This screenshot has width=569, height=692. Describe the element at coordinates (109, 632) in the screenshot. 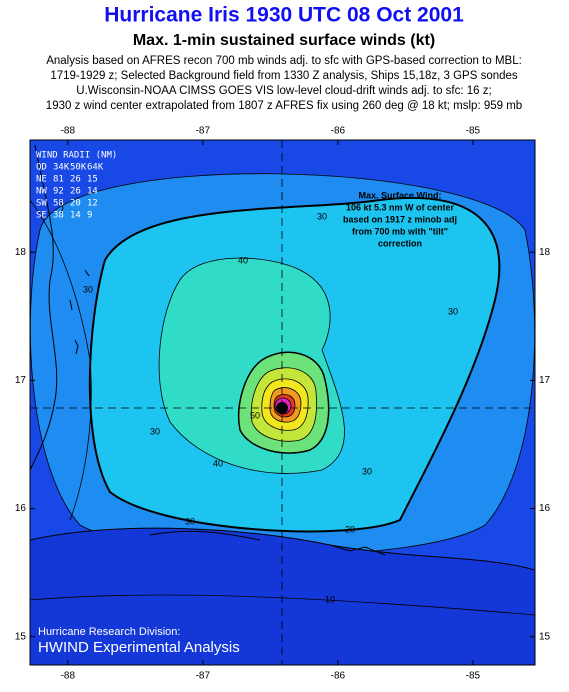

I see `footer: Hurricane Research Division:` at that location.